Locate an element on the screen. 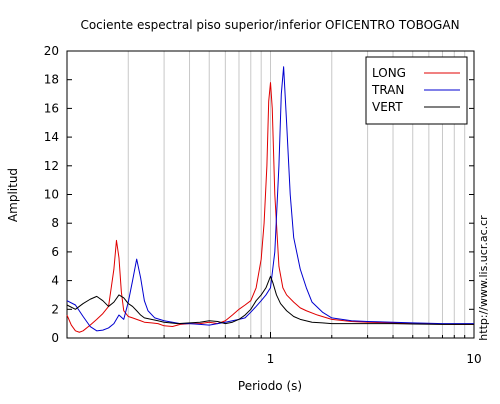  legend-label: TRAN is located at coordinates (387, 90).